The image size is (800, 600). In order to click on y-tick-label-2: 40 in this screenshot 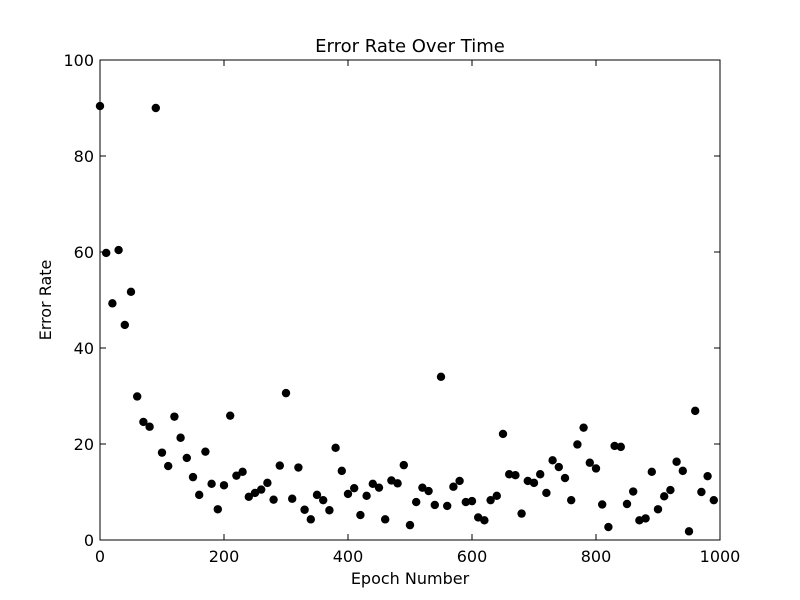, I will do `click(84, 348)`.